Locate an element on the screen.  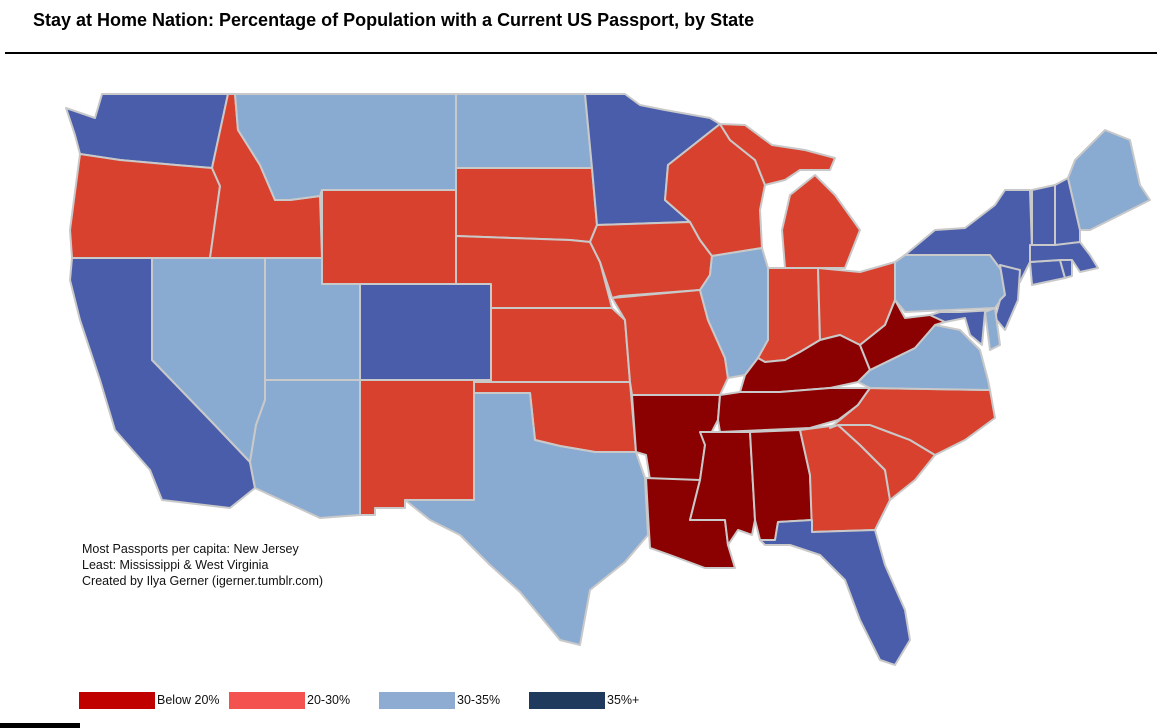
state-north-carolina is located at coordinates (912, 421).